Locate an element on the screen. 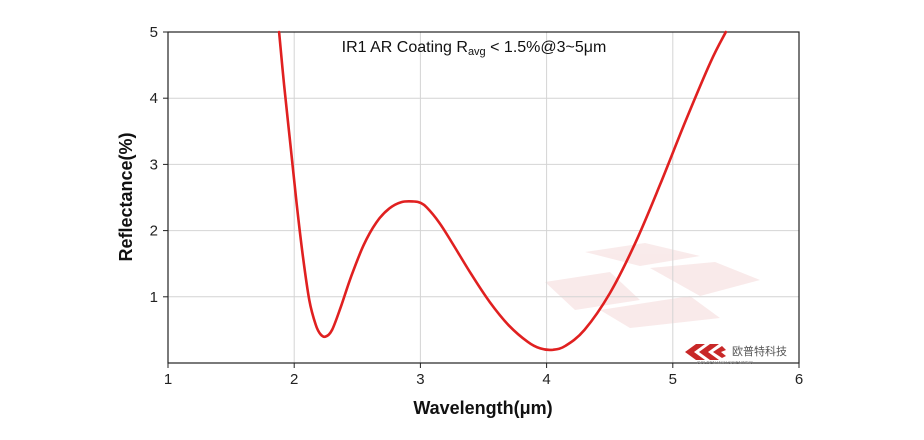 The image size is (924, 440). x-axis-title: Wavelength(μm) is located at coordinates (482, 408).